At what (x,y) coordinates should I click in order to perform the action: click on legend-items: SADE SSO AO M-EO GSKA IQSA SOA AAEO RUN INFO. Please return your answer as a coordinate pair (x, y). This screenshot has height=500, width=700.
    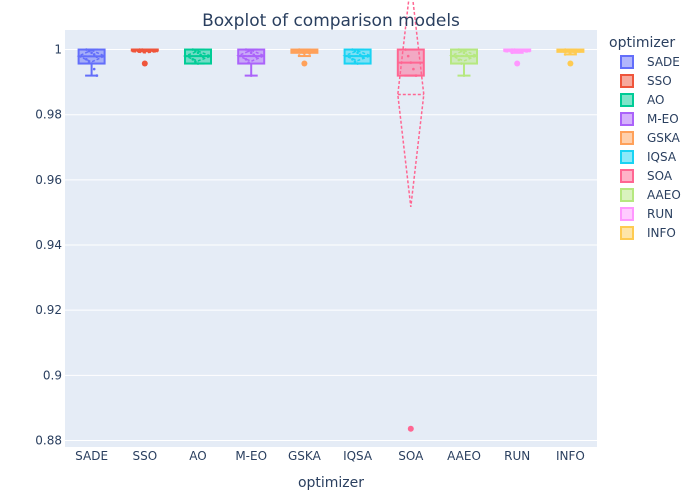
    Looking at the image, I should click on (650, 147).